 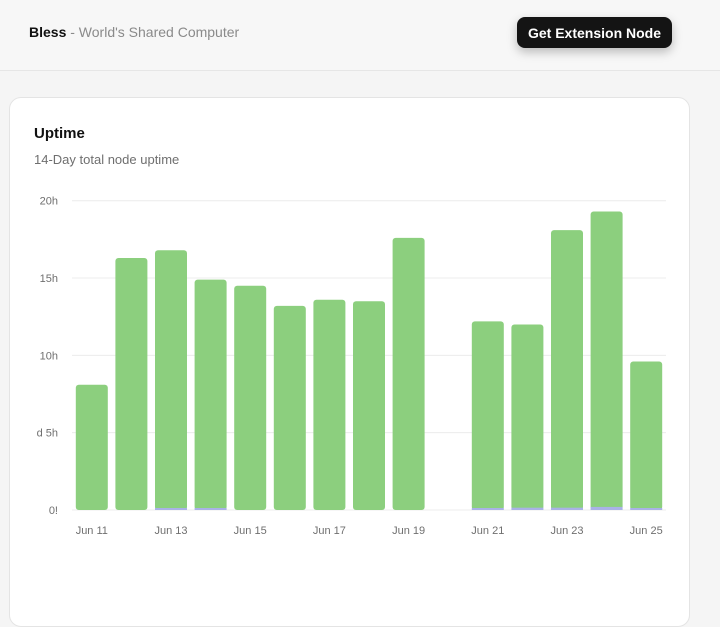 What do you see at coordinates (59, 133) in the screenshot?
I see `card-title: Uptime` at bounding box center [59, 133].